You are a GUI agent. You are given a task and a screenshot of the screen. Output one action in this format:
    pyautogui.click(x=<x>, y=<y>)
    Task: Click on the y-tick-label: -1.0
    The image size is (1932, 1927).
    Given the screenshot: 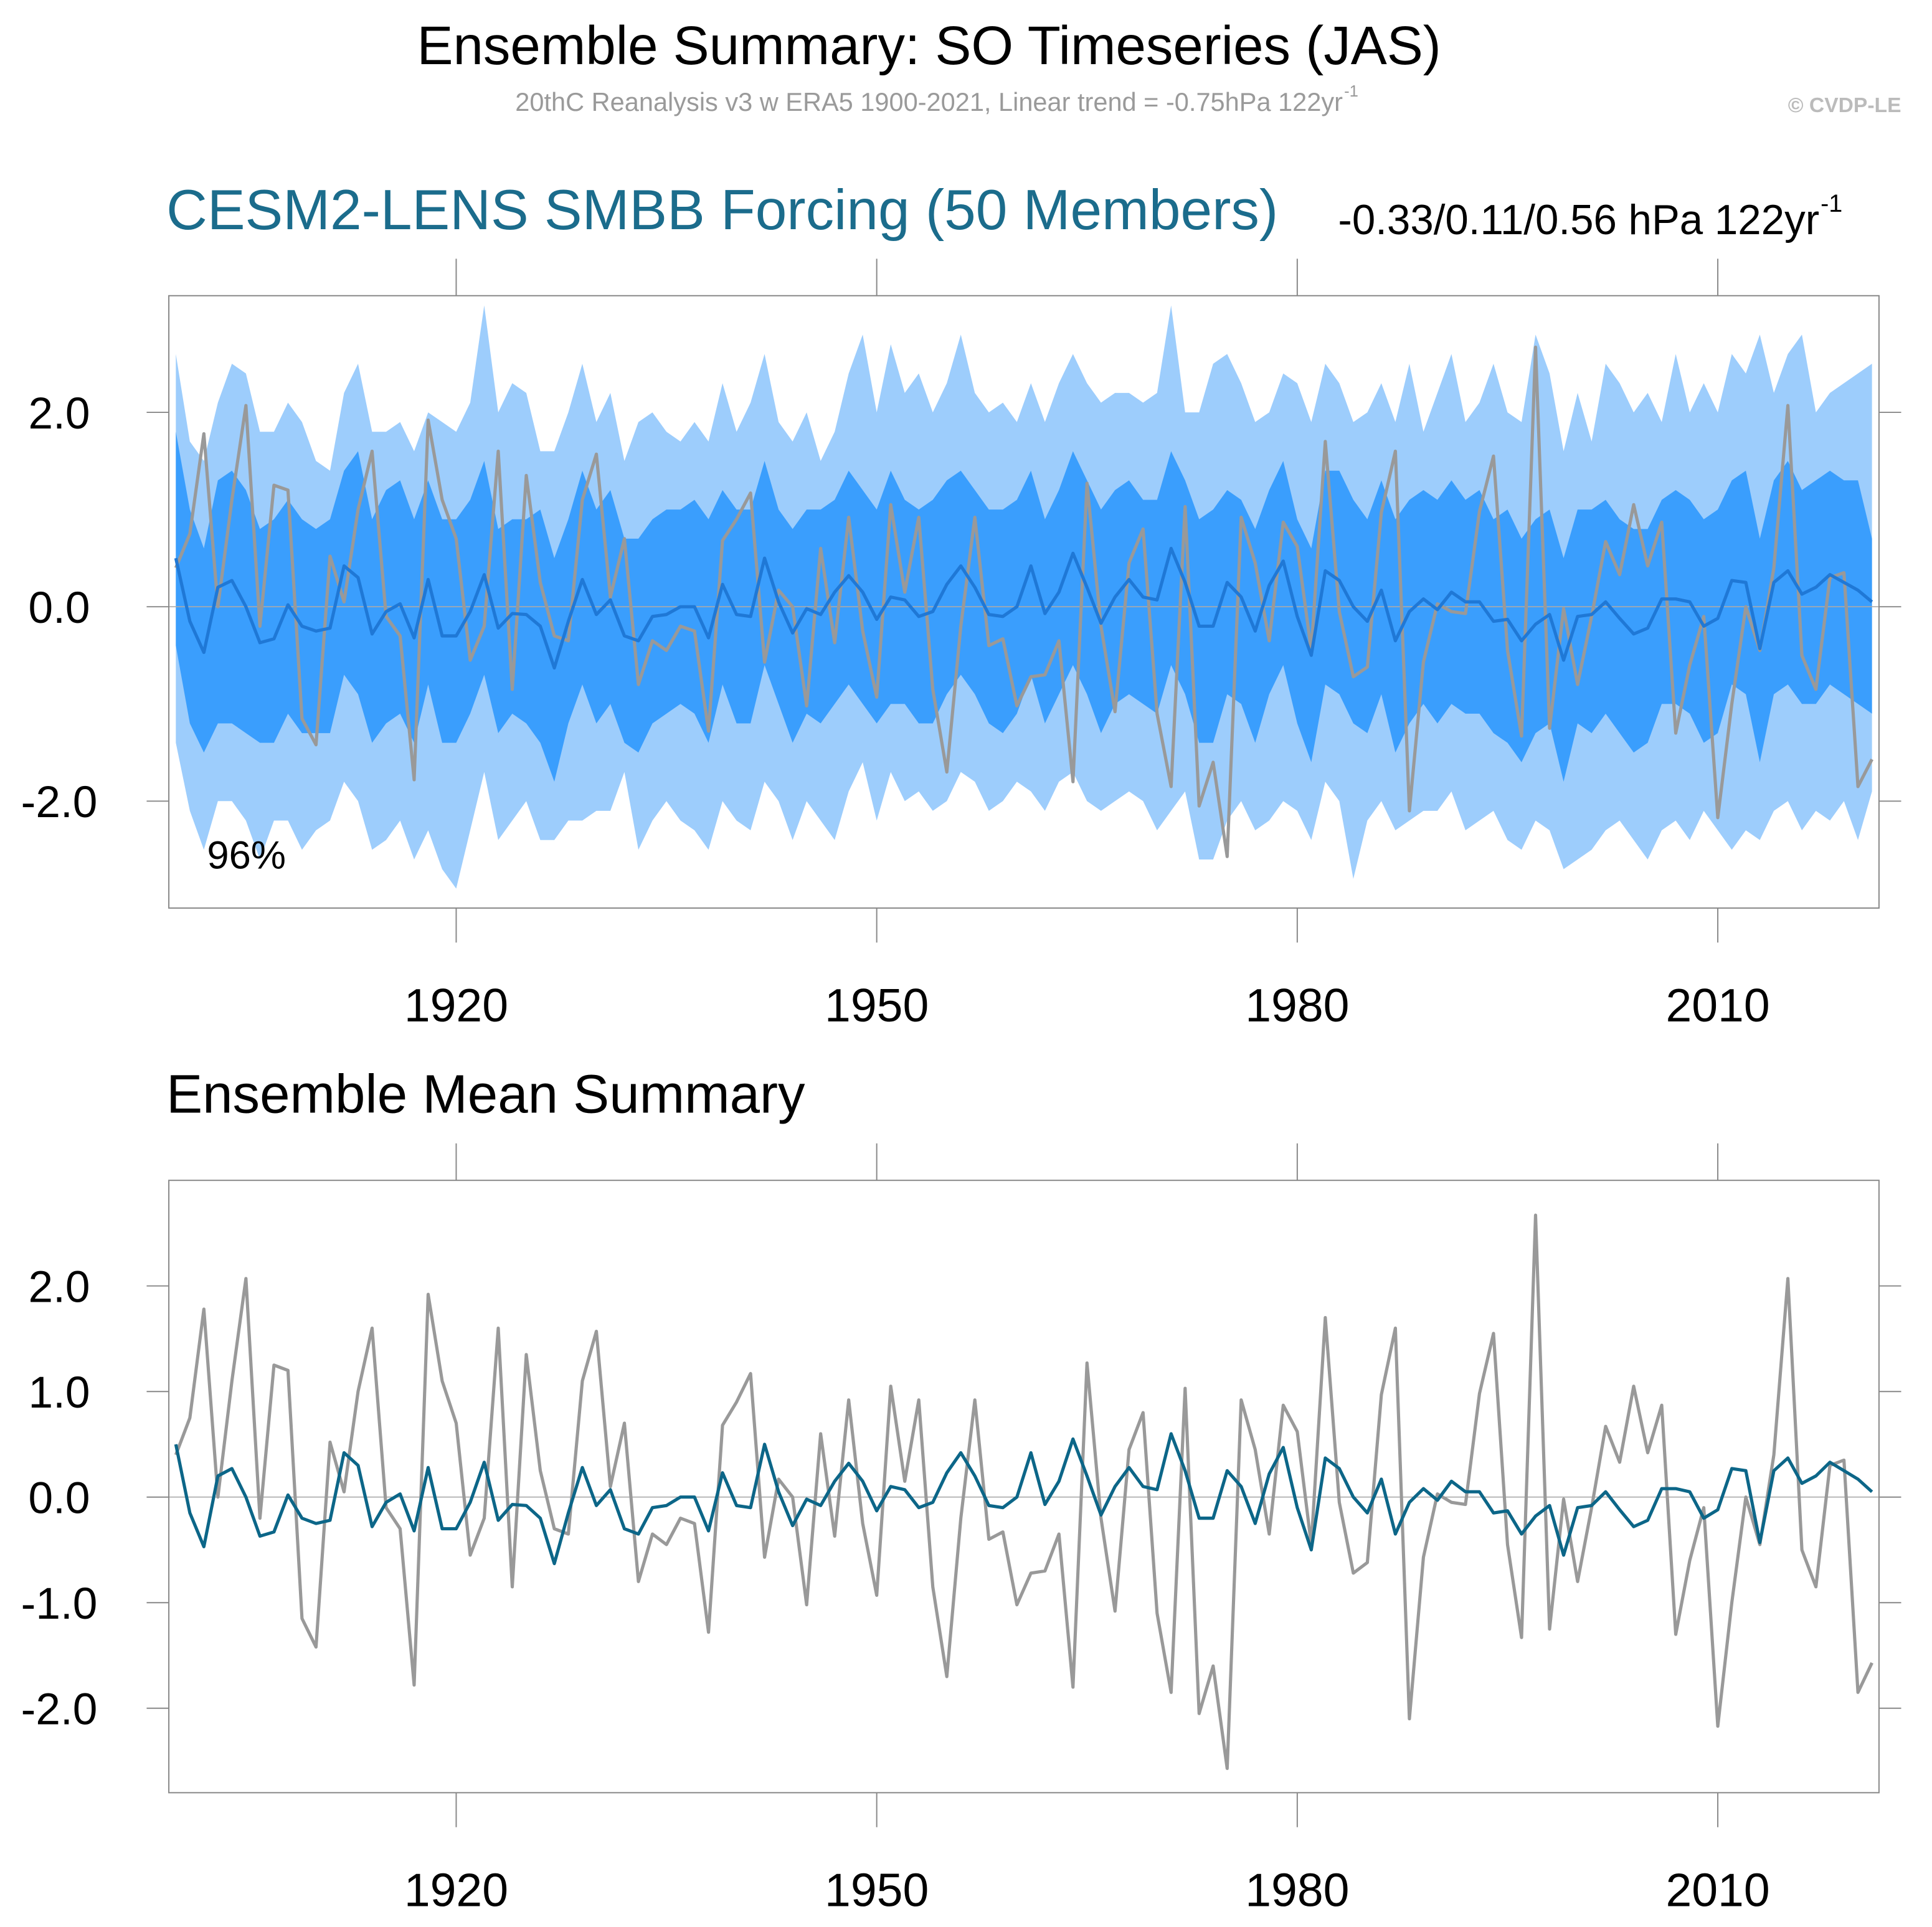 What is the action you would take?
    pyautogui.click(x=60, y=1604)
    